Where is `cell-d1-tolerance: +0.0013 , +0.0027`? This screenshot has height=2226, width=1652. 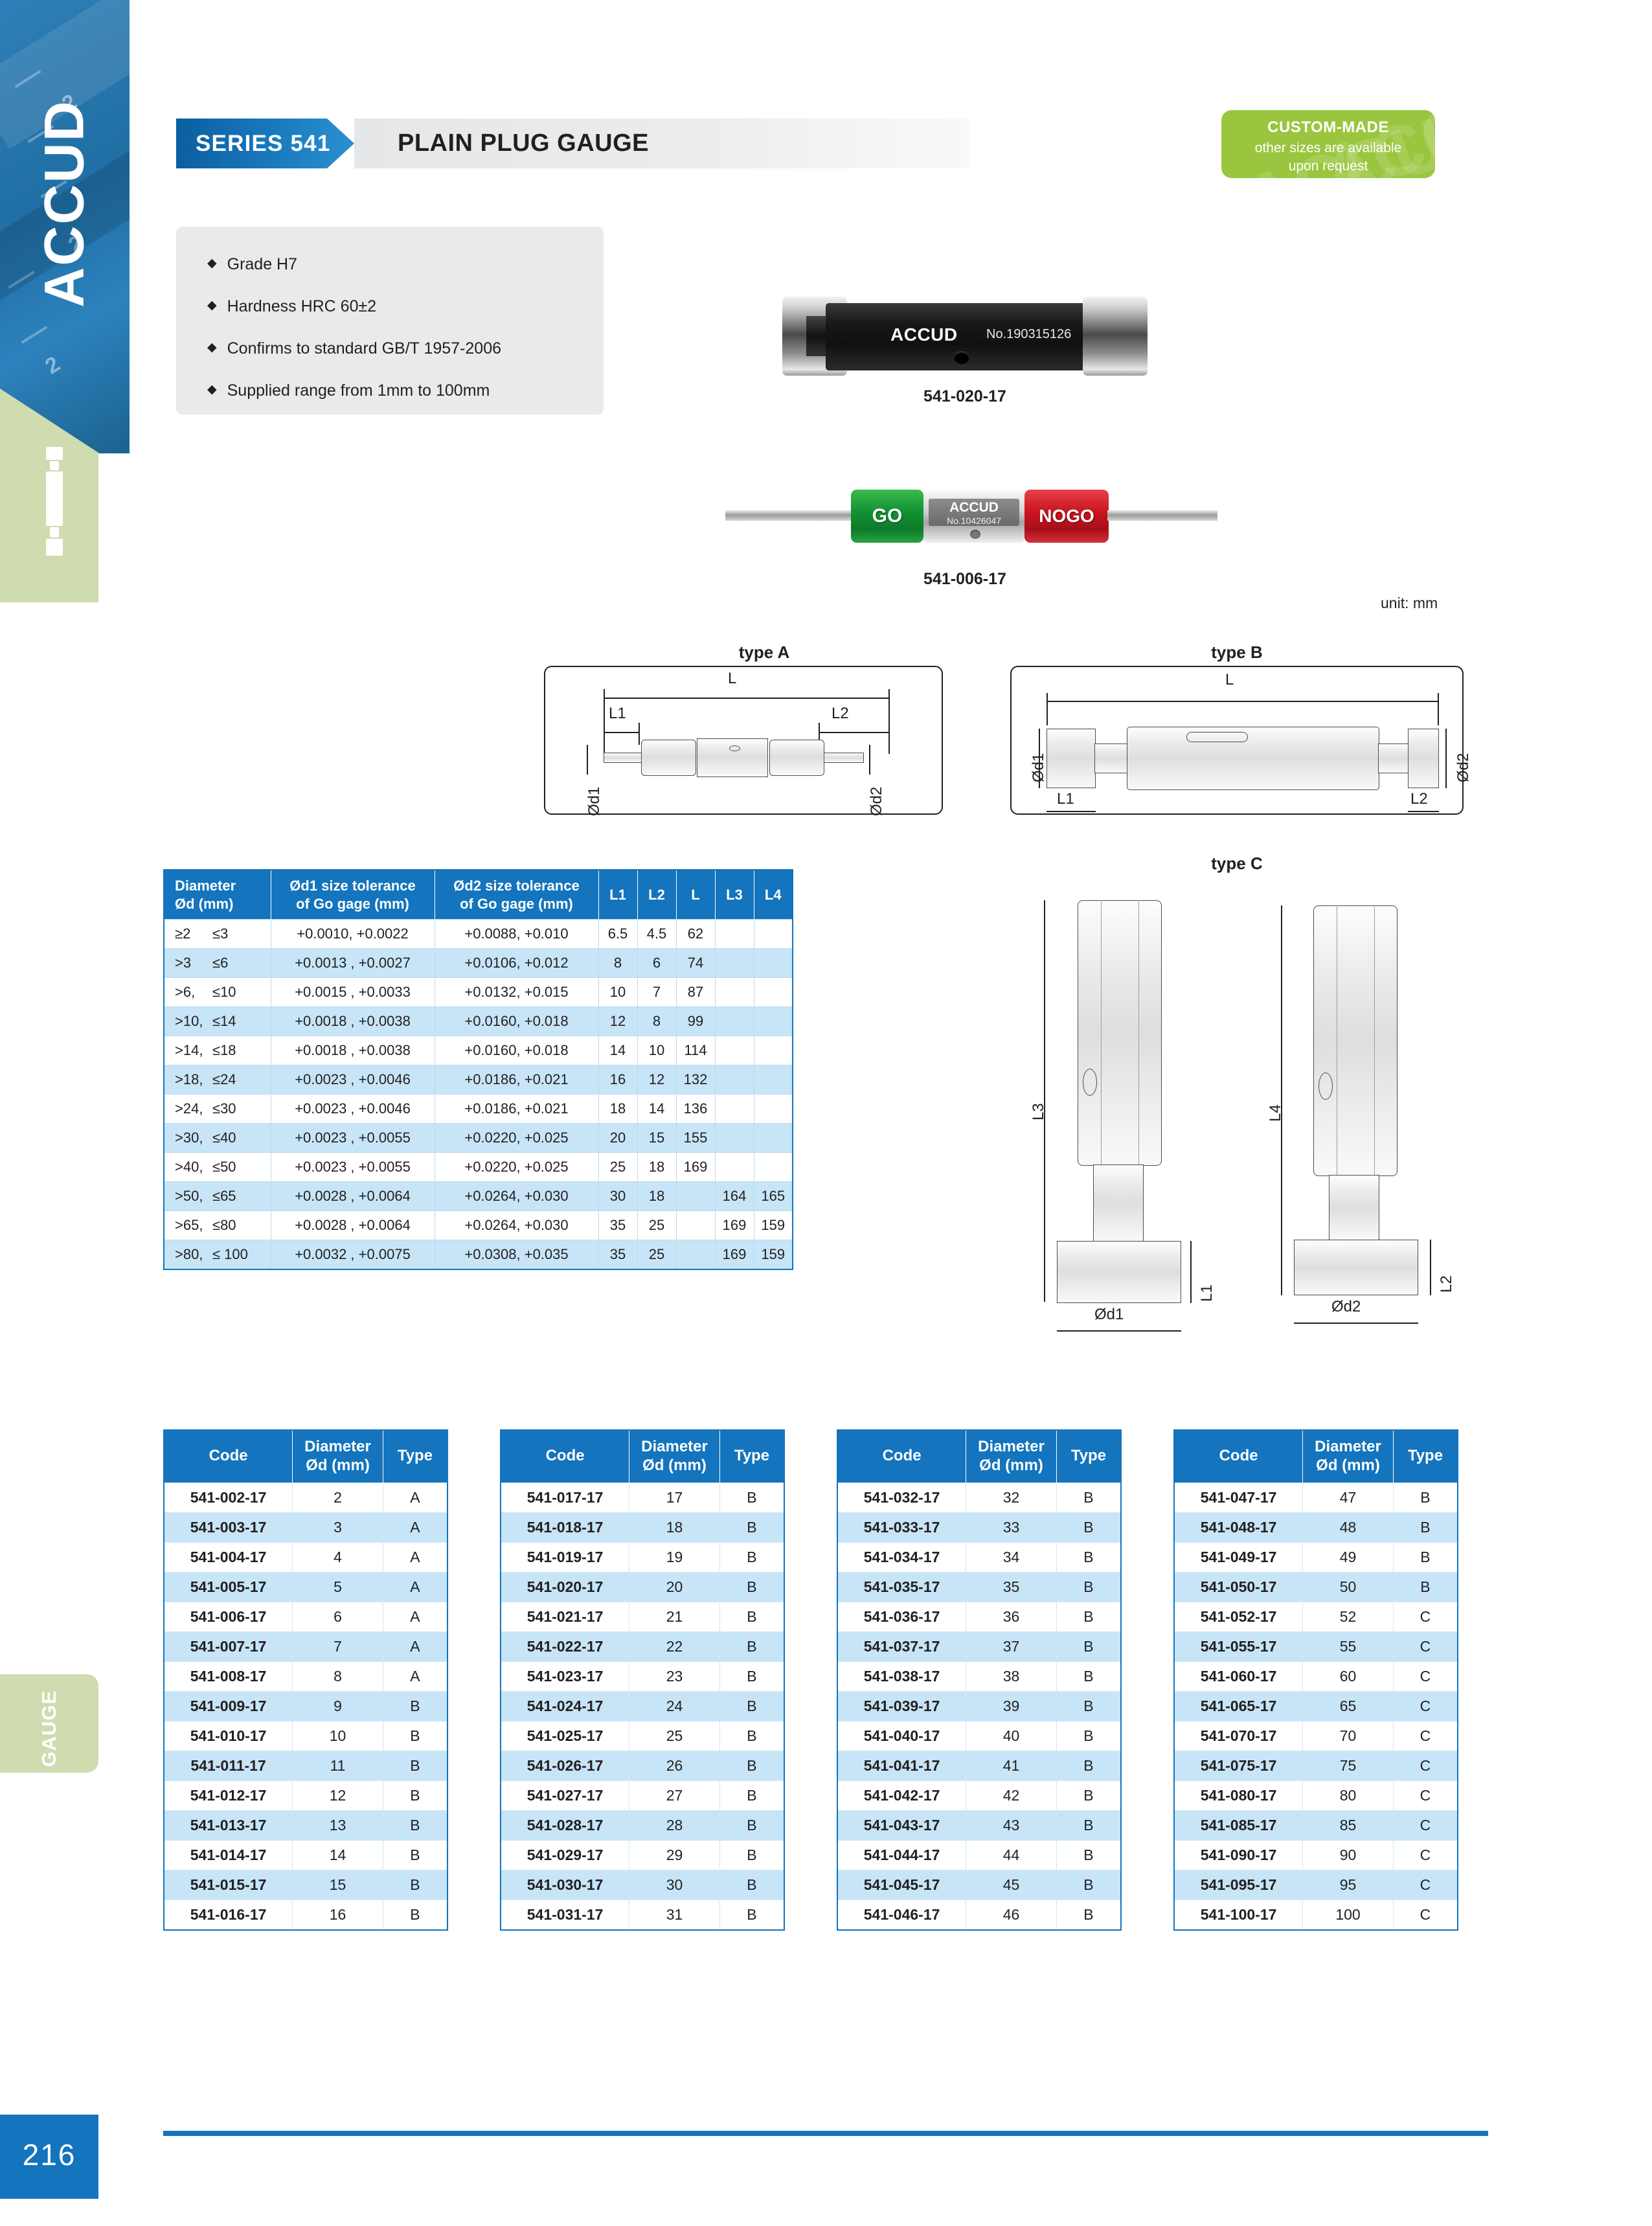 cell-d1-tolerance: +0.0013 , +0.0027 is located at coordinates (353, 963).